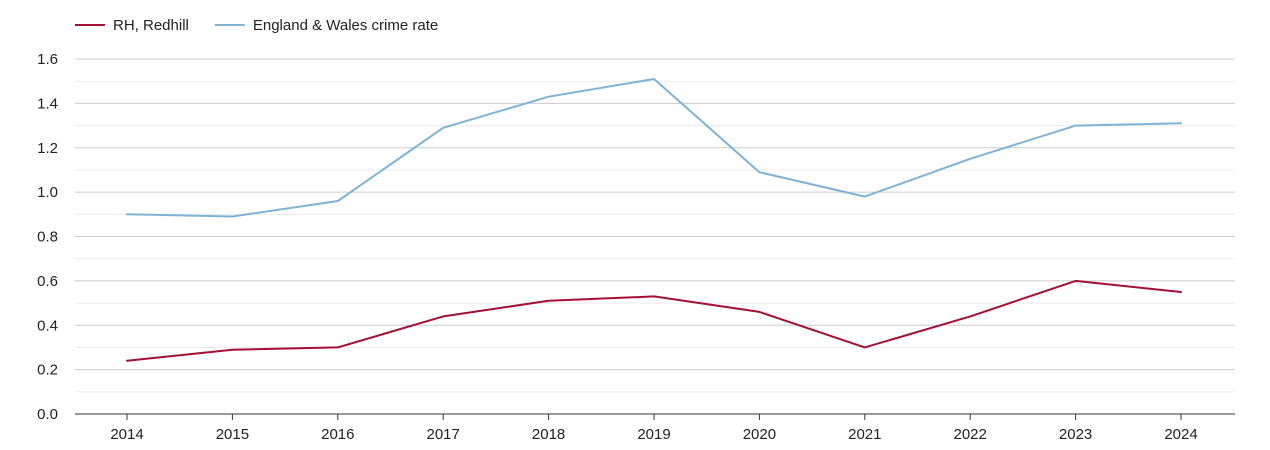  What do you see at coordinates (47, 281) in the screenshot?
I see `y-tick-label: 0.6` at bounding box center [47, 281].